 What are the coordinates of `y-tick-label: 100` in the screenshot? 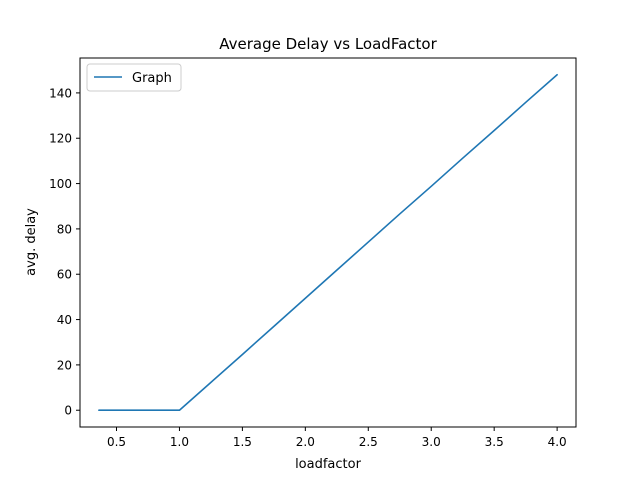 It's located at (60, 184).